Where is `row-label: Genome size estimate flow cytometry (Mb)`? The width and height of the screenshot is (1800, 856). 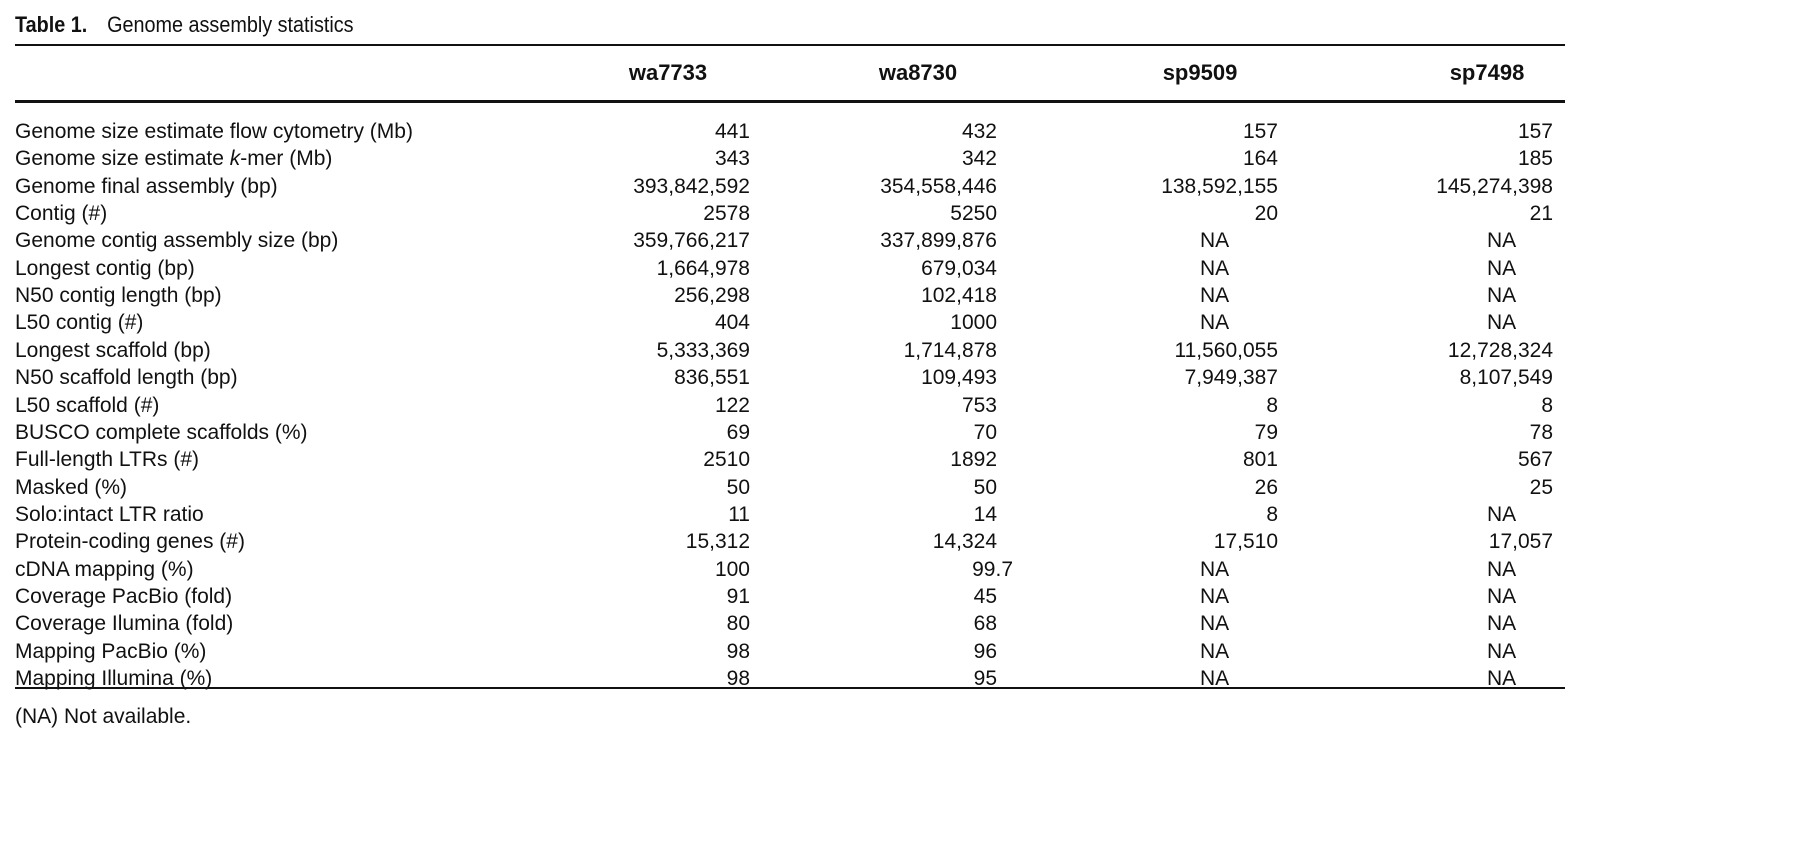 row-label: Genome size estimate flow cytometry (Mb) is located at coordinates (214, 131).